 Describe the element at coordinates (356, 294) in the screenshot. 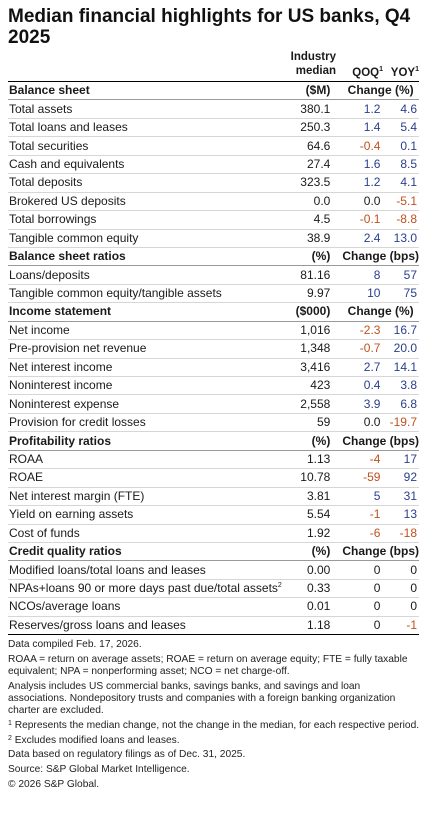

I see `qoq-value: 10` at that location.